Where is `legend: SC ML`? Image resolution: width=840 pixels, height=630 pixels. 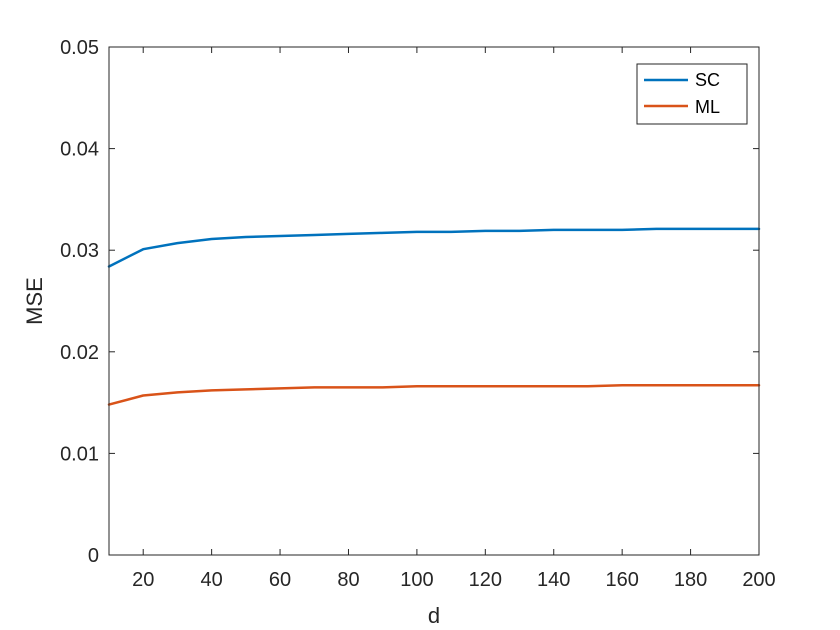
legend: SC ML is located at coordinates (692, 94).